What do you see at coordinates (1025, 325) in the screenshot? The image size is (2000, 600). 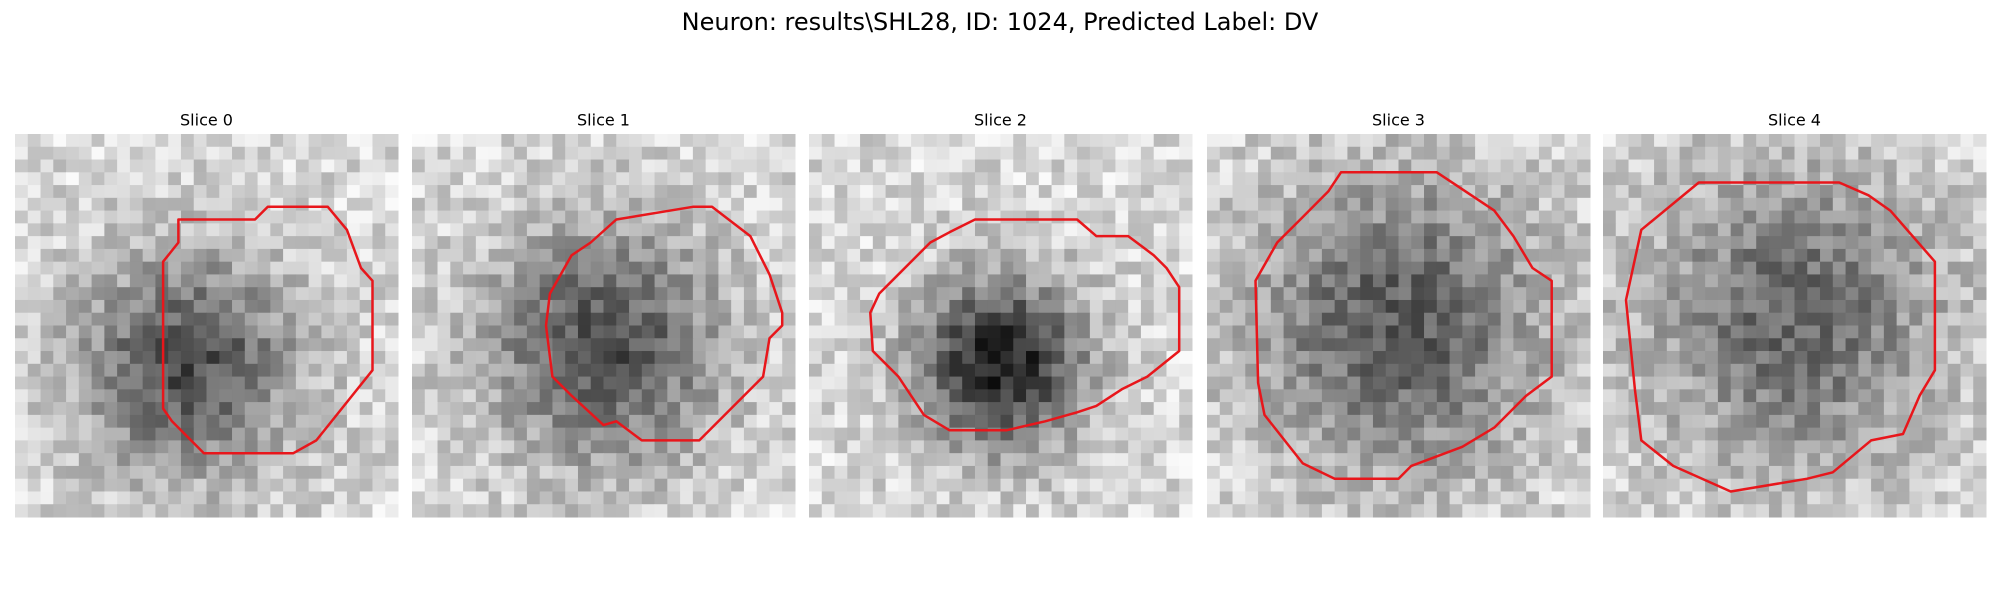 I see `contour` at bounding box center [1025, 325].